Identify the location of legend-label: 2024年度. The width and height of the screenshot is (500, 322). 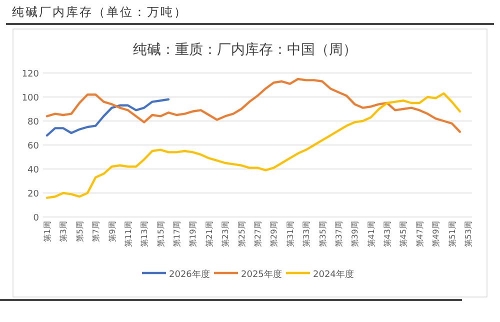
(333, 274).